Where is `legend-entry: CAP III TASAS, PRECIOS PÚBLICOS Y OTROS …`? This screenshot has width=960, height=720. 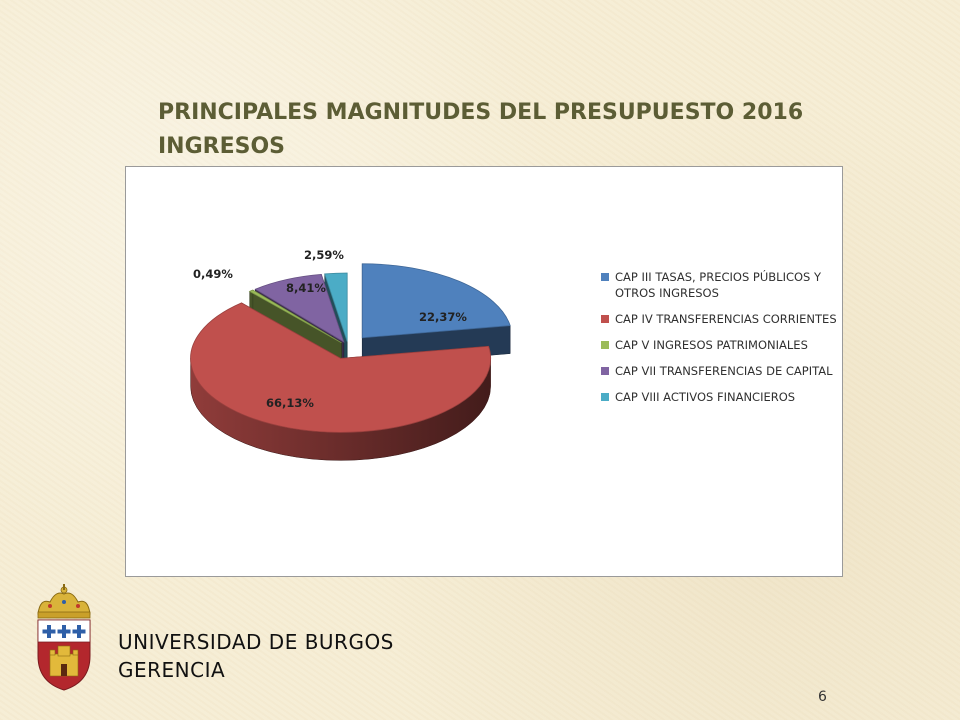
legend-entry: CAP III TASAS, PRECIOS PÚBLICOS Y OTROS … is located at coordinates (721, 285).